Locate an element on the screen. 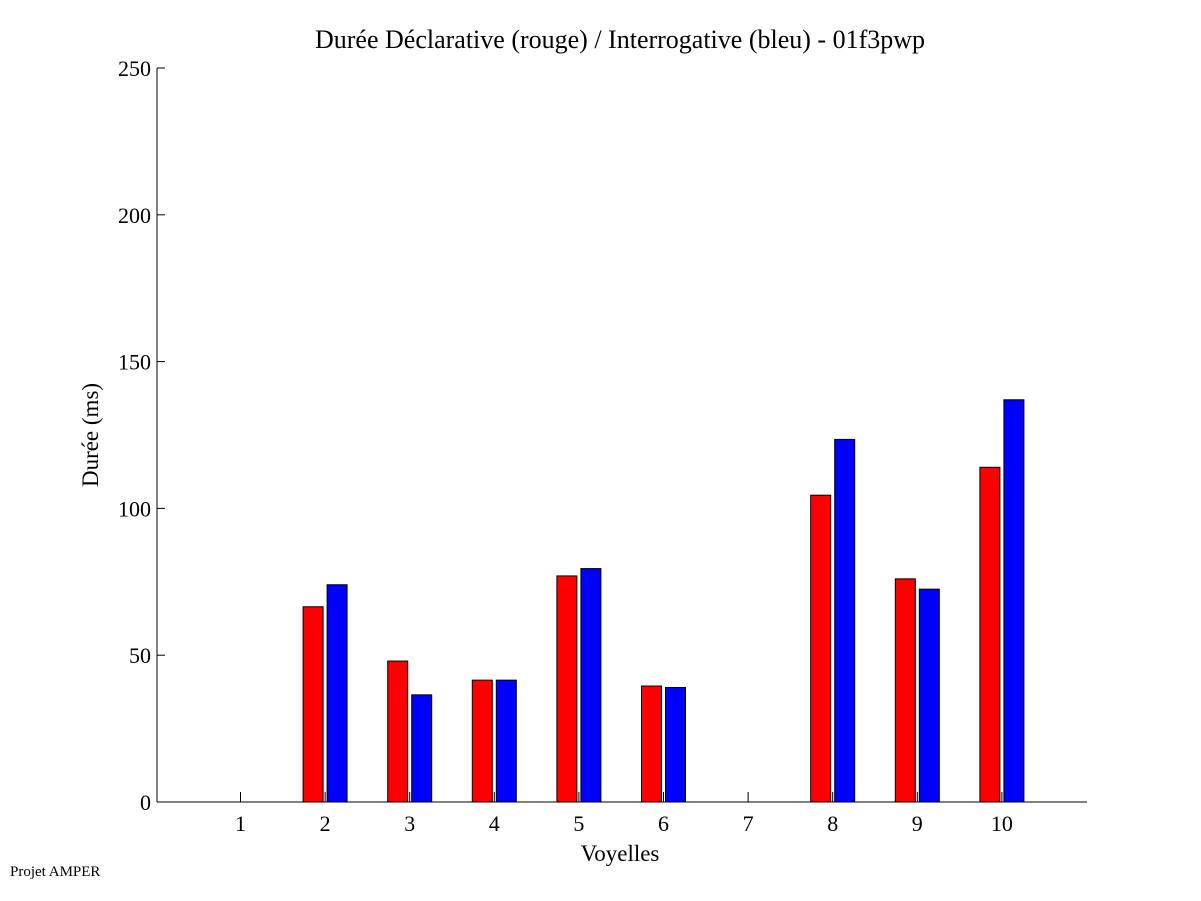 The width and height of the screenshot is (1201, 901). x-ticks-group: 1 2 3 4 5 6 7 8 9 10 is located at coordinates (624, 814).